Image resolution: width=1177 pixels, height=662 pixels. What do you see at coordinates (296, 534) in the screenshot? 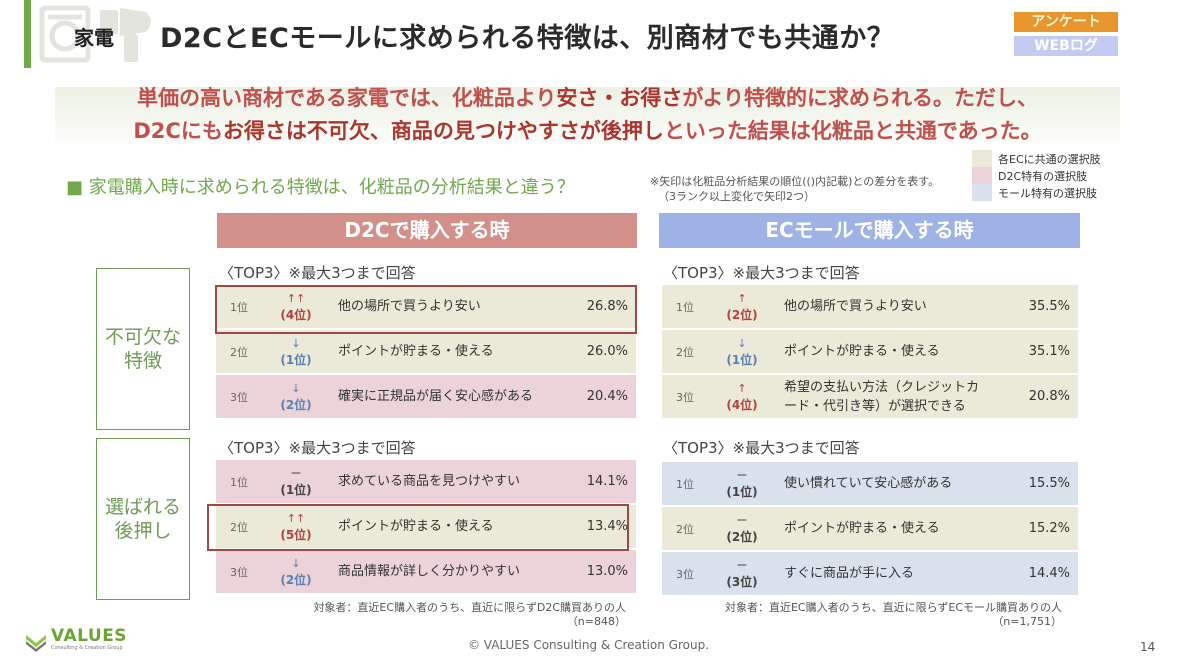
I see `previous-rank: (5位)` at bounding box center [296, 534].